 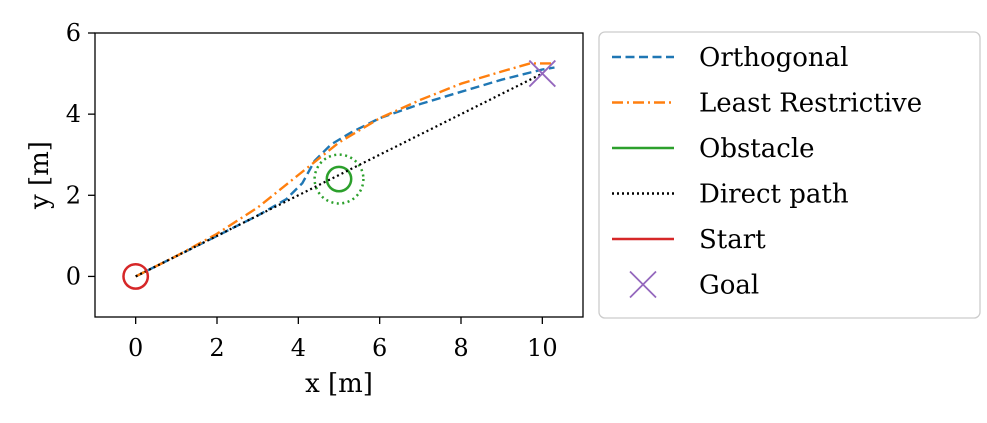 I want to click on y-tick-label: 2, so click(x=73, y=195).